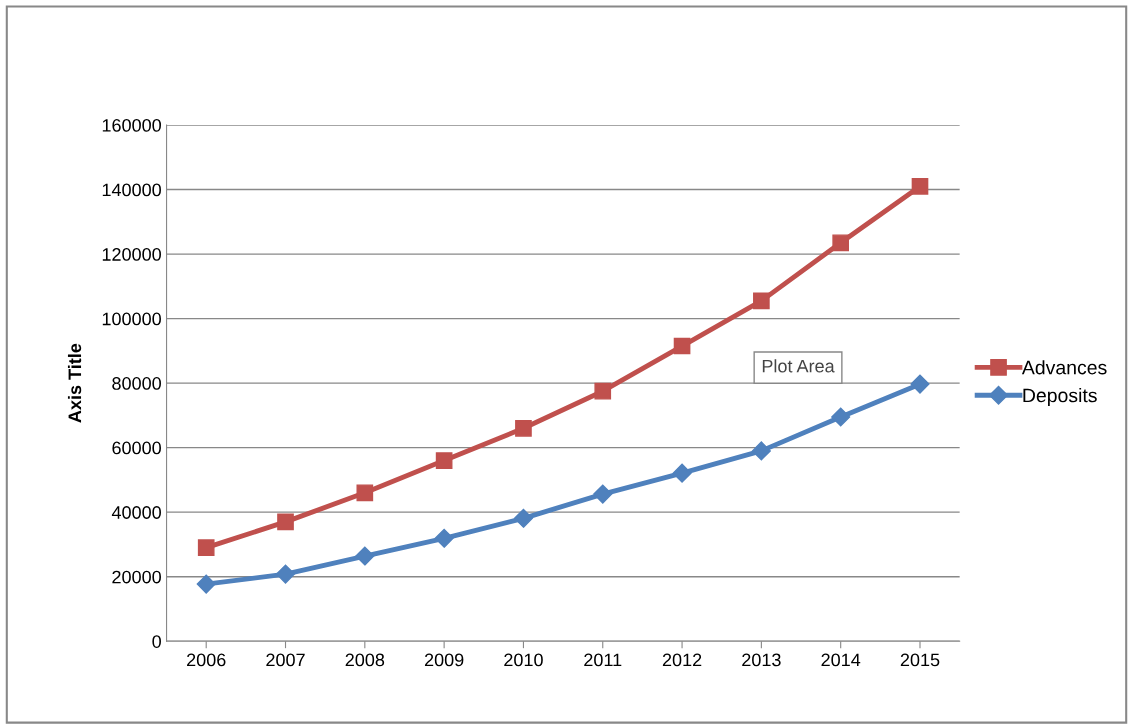  I want to click on x-tick-label: 2007, so click(285, 660).